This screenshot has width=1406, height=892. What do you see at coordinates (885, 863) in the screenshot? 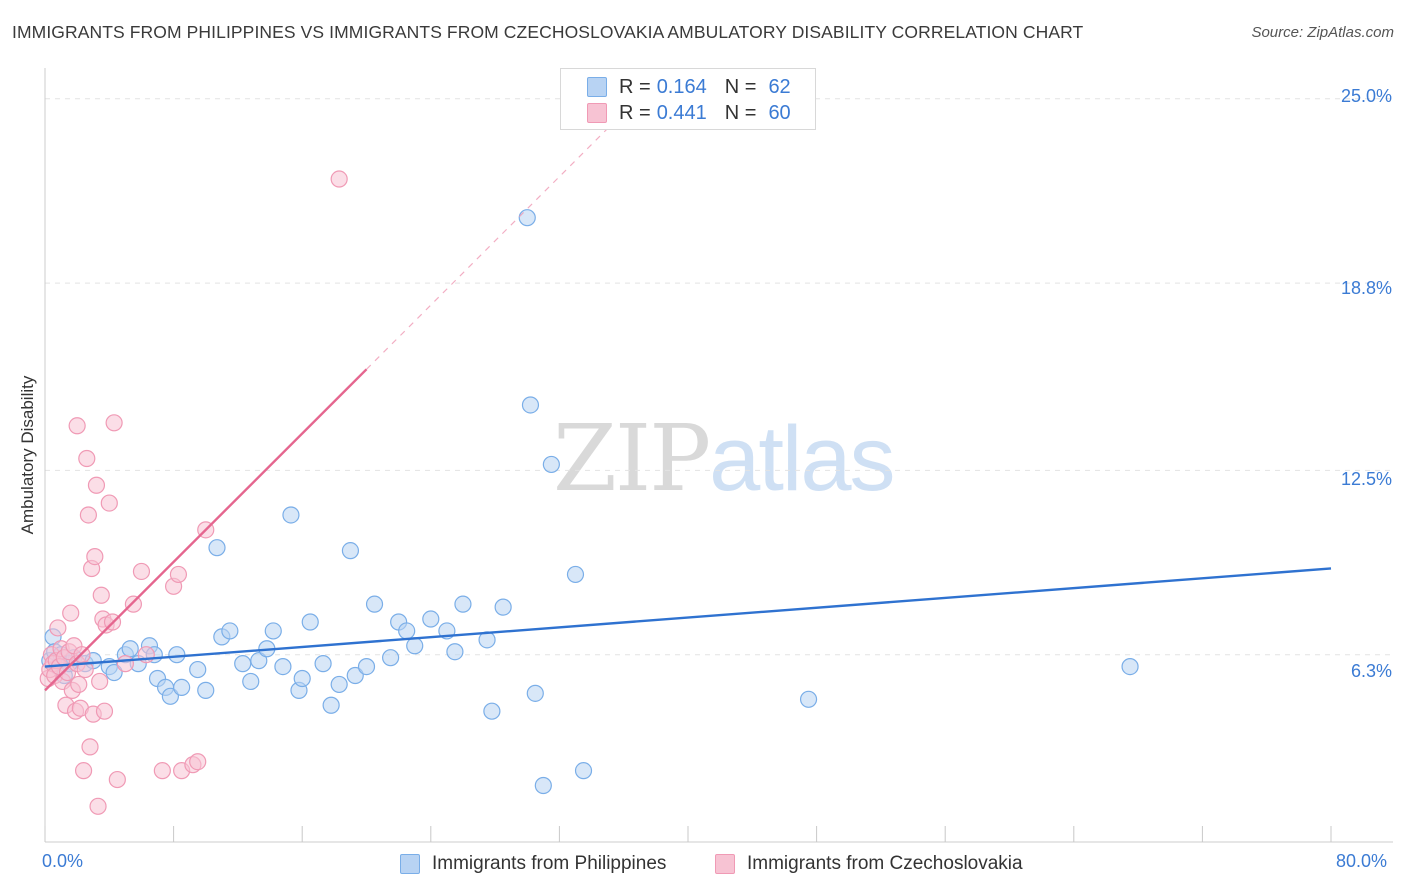
I see `bottom-legend-label: Immigrants from Czechoslovakia` at bounding box center [885, 863].